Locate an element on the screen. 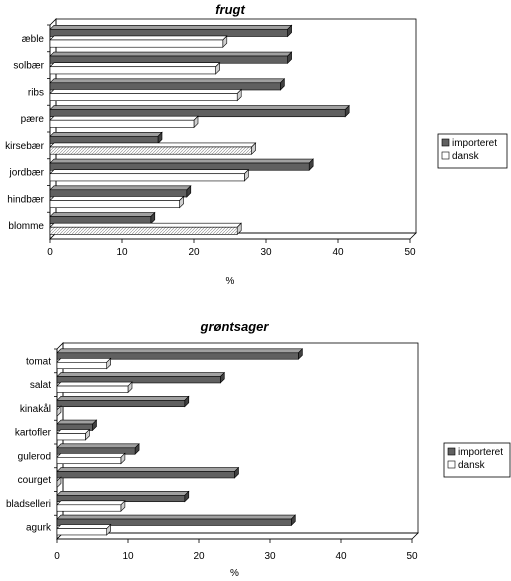 The image size is (511, 581). bar-dansk-ribs is located at coordinates (145, 95).